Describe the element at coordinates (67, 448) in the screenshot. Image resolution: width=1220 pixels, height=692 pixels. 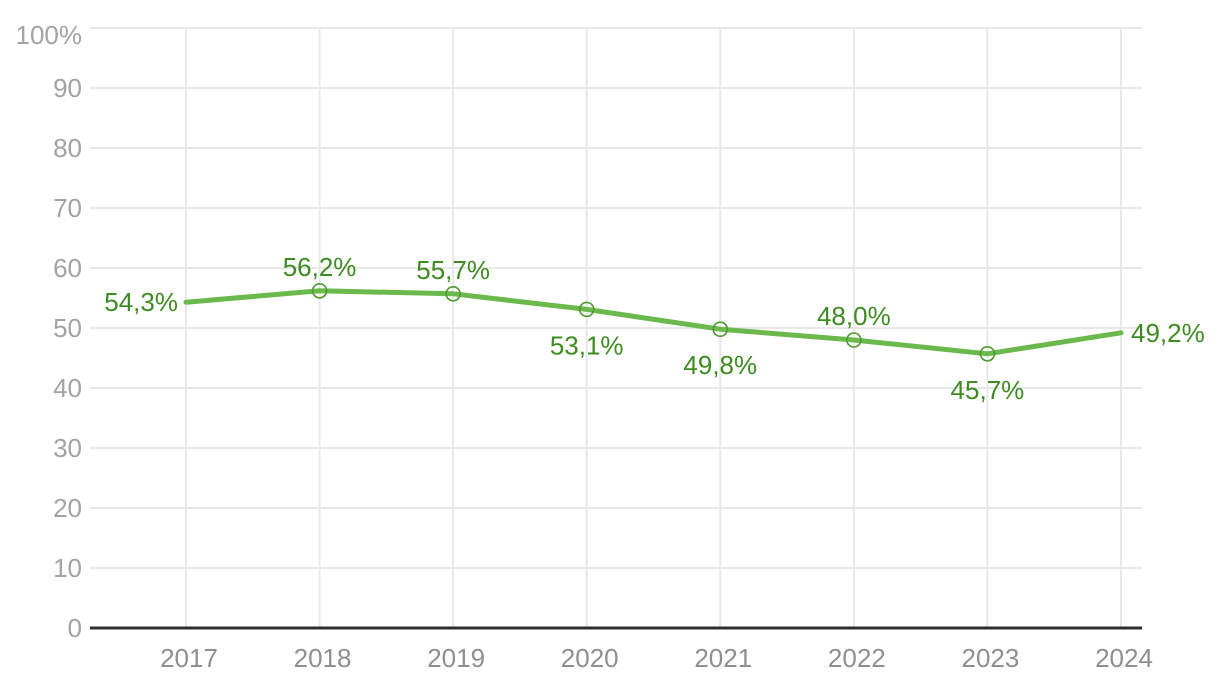
I see `y-axis-tick-label: 30` at that location.